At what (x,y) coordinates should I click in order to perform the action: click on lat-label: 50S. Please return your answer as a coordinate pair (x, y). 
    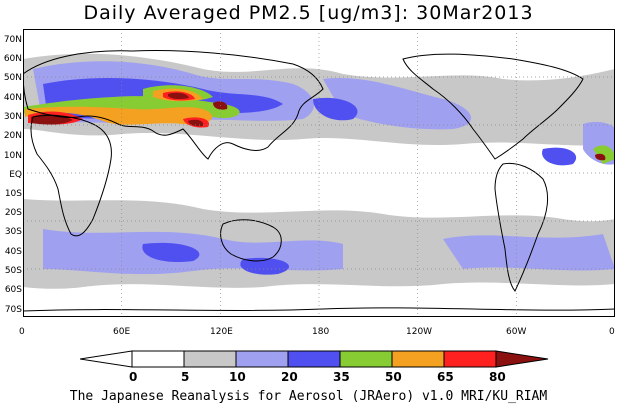
    Looking at the image, I should click on (13, 271).